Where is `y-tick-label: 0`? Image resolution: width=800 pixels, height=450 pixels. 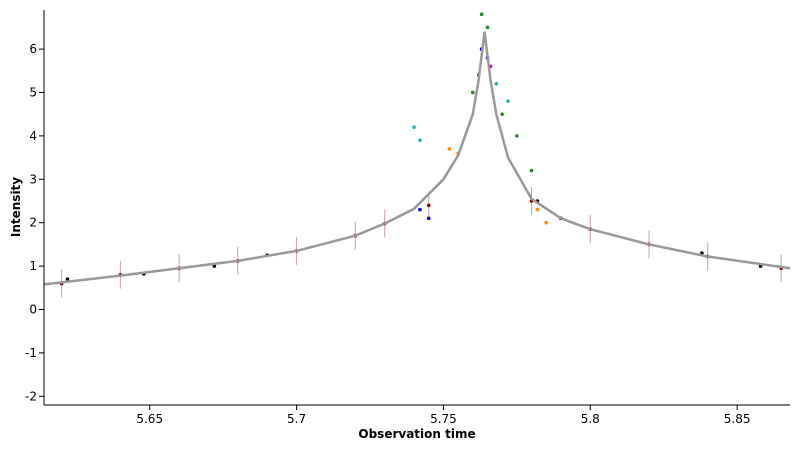 y-tick-label: 0 is located at coordinates (33, 310).